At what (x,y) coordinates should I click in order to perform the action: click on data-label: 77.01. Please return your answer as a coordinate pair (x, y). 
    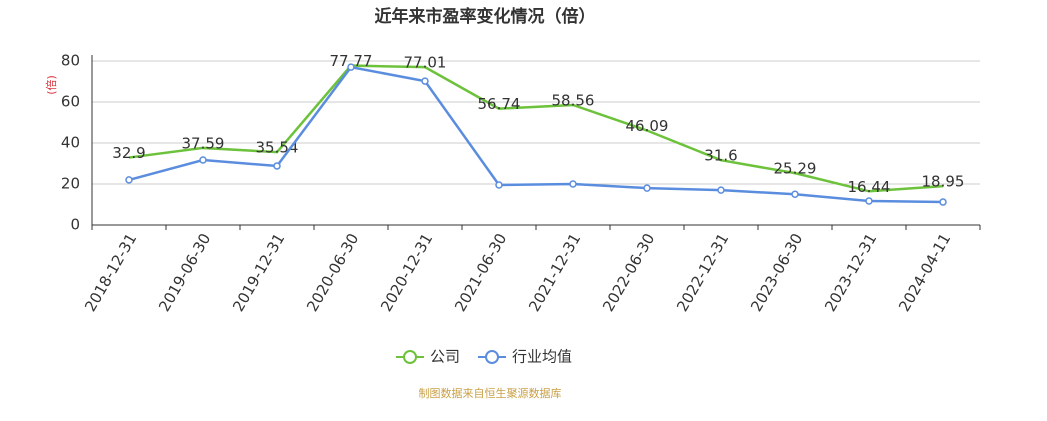
    Looking at the image, I should click on (425, 63).